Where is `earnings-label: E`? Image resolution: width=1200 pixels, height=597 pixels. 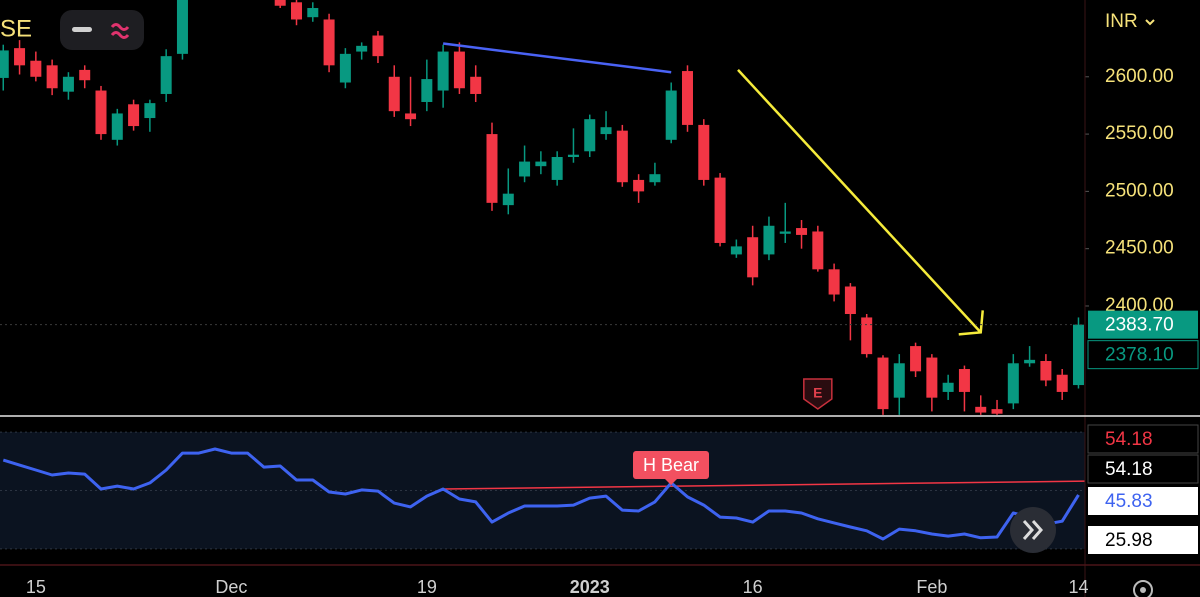 earnings-label: E is located at coordinates (817, 393).